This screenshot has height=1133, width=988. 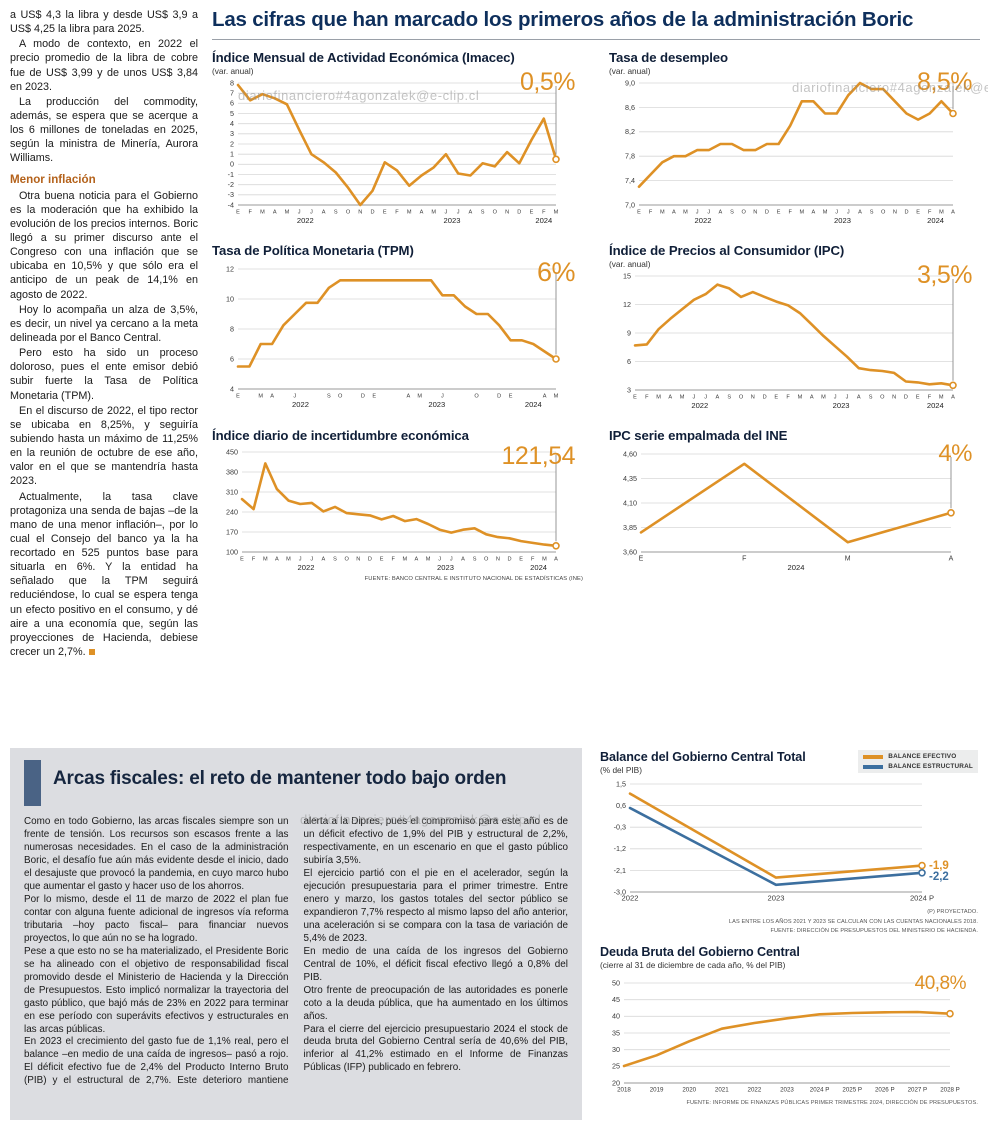 What do you see at coordinates (727, 250) in the screenshot?
I see `chart-title: Índice de Precios al Consumidor (IPC)` at bounding box center [727, 250].